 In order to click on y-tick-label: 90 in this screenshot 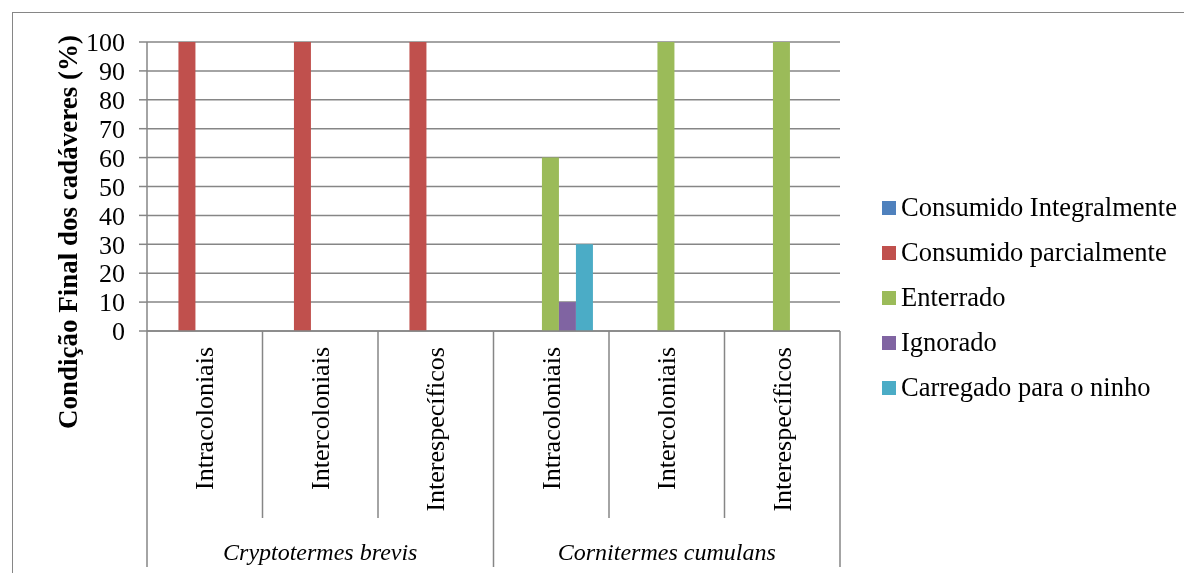, I will do `click(112, 72)`.